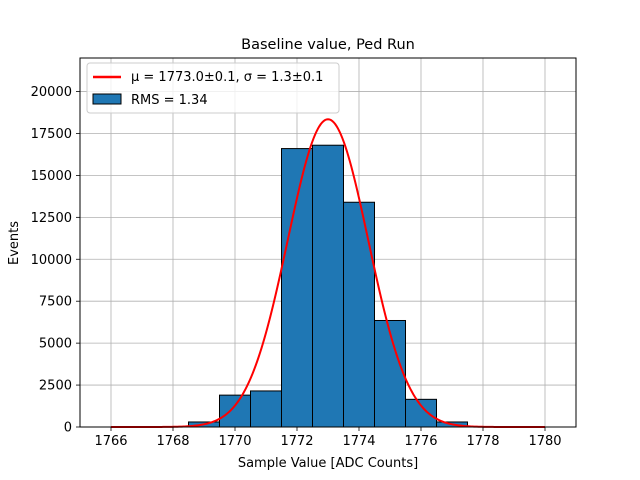 This screenshot has height=480, width=640. I want to click on x-tick-label: 1780, so click(544, 441).